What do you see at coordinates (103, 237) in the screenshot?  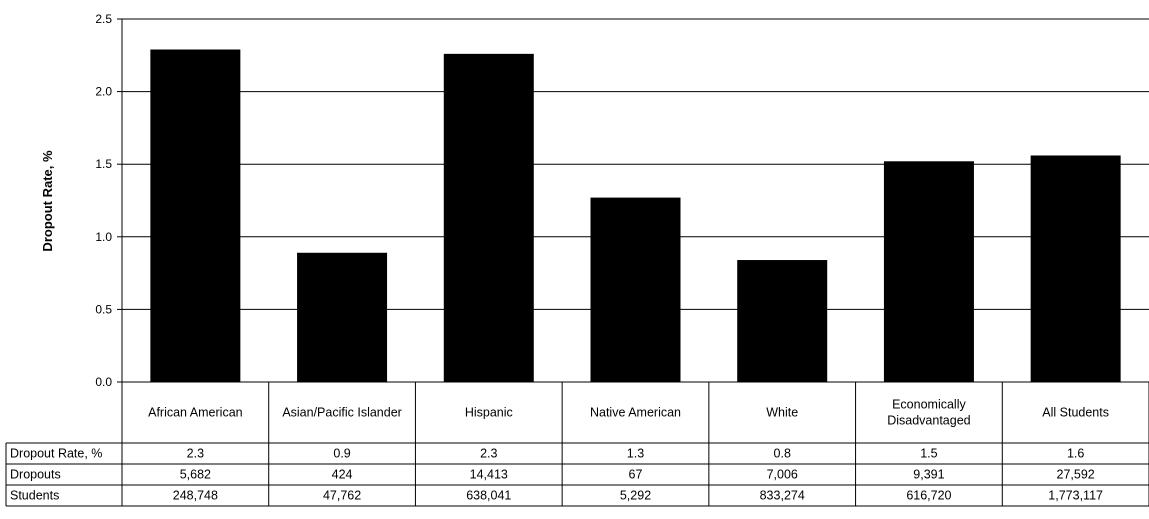 I see `y-tick-label: 1.0` at bounding box center [103, 237].